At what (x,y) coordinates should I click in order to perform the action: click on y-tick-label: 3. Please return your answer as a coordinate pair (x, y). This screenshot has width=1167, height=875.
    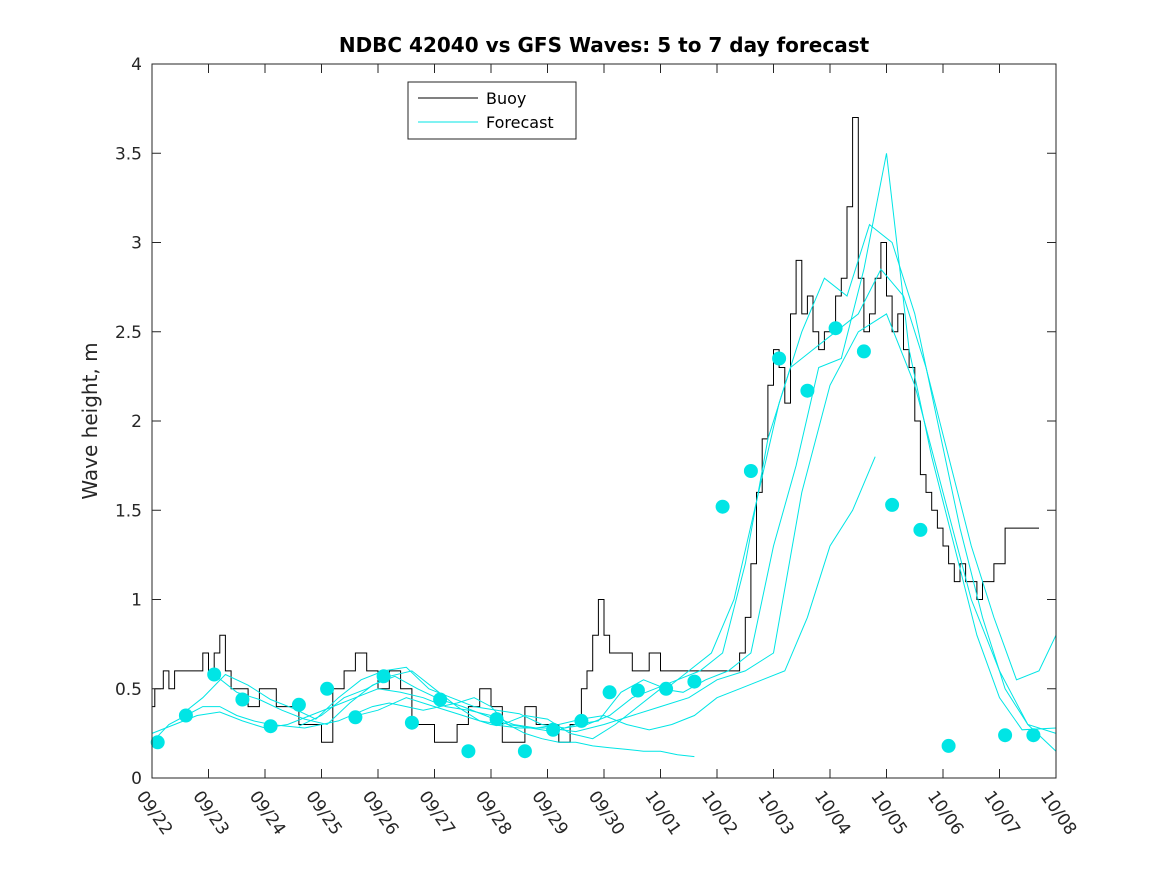
    Looking at the image, I should click on (136, 244).